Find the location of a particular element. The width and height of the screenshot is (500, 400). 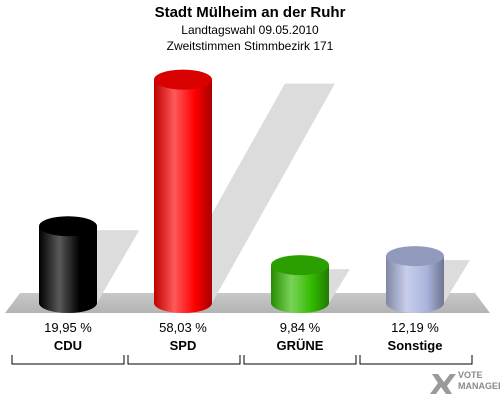

chart-title: Stadt Mülheim an der Ruhr is located at coordinates (250, 12).